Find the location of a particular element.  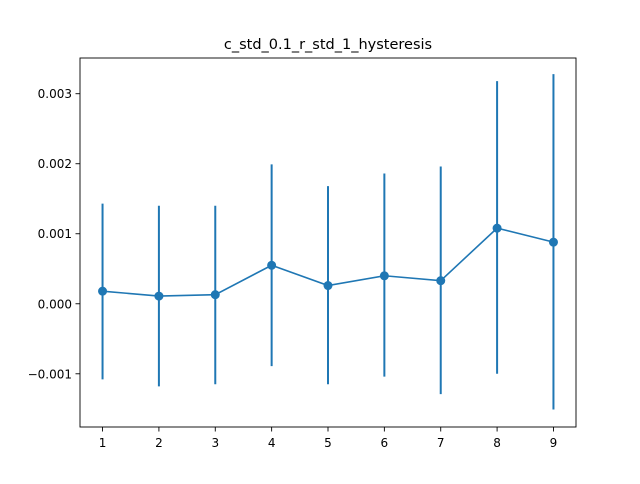

y-tick-label: −0.001 is located at coordinates (50, 374).